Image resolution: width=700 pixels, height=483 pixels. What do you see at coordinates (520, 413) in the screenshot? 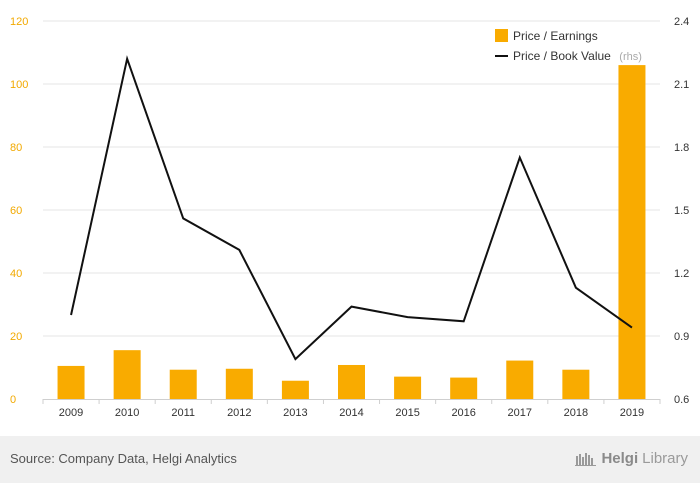
I see `x-tick-label: 2017` at bounding box center [520, 413].